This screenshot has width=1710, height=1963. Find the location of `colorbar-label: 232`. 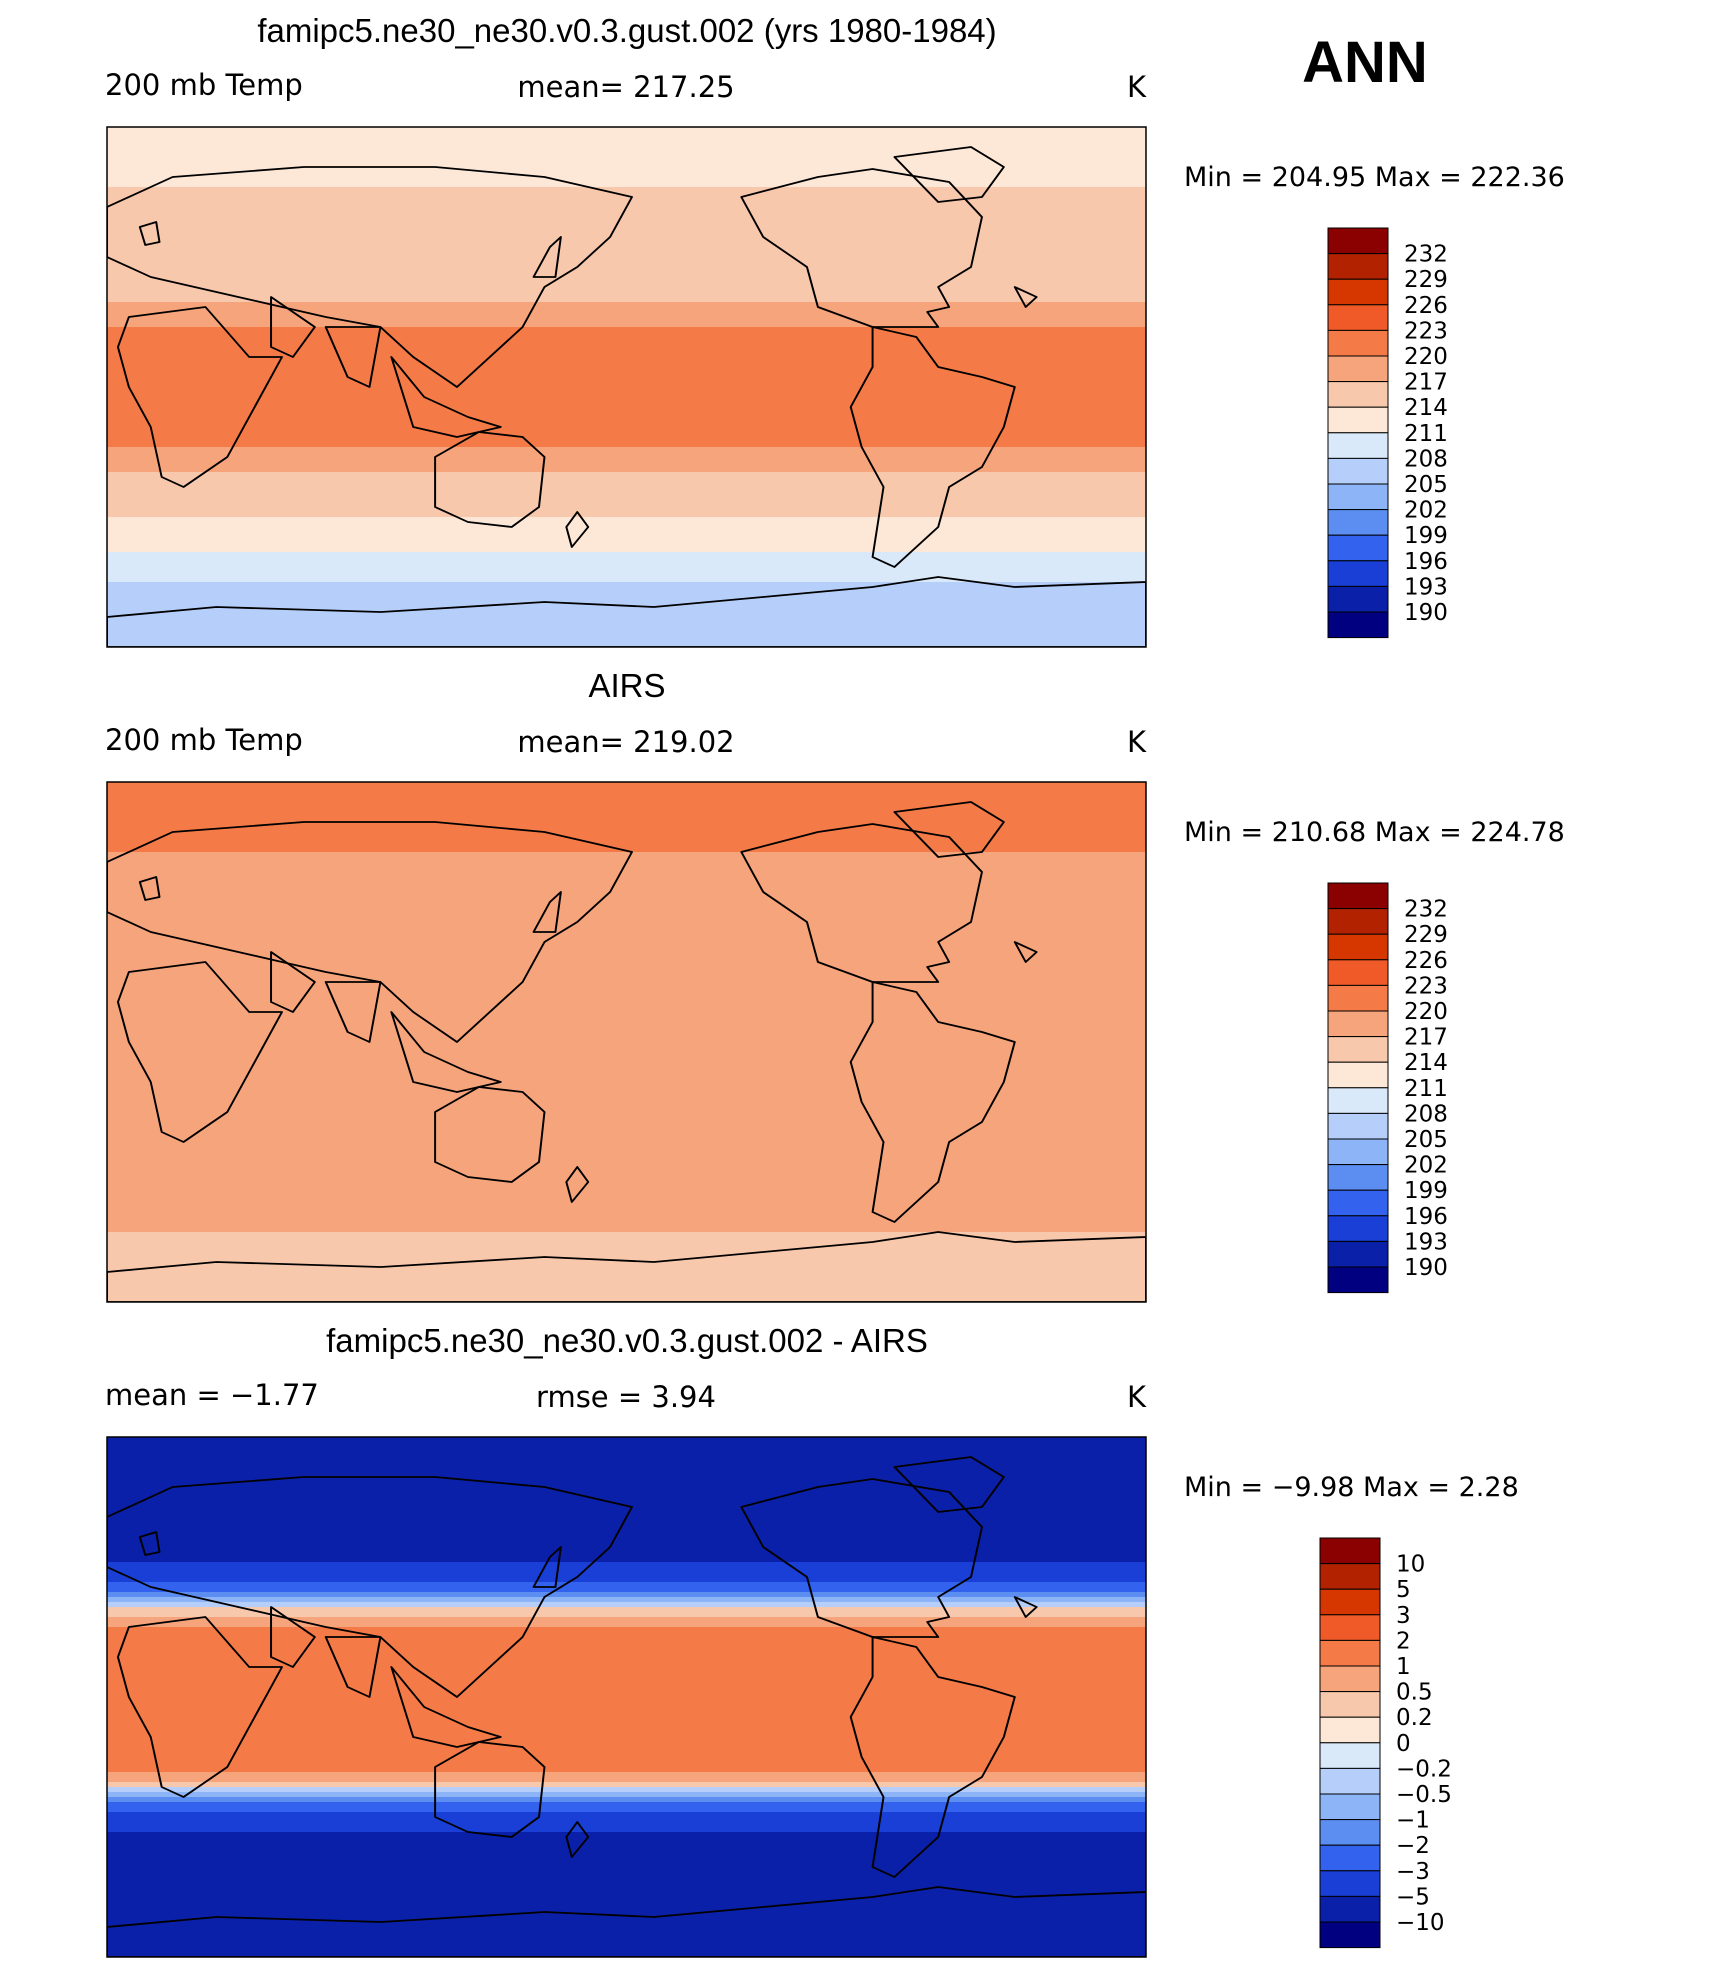

colorbar-label: 232 is located at coordinates (1426, 910).